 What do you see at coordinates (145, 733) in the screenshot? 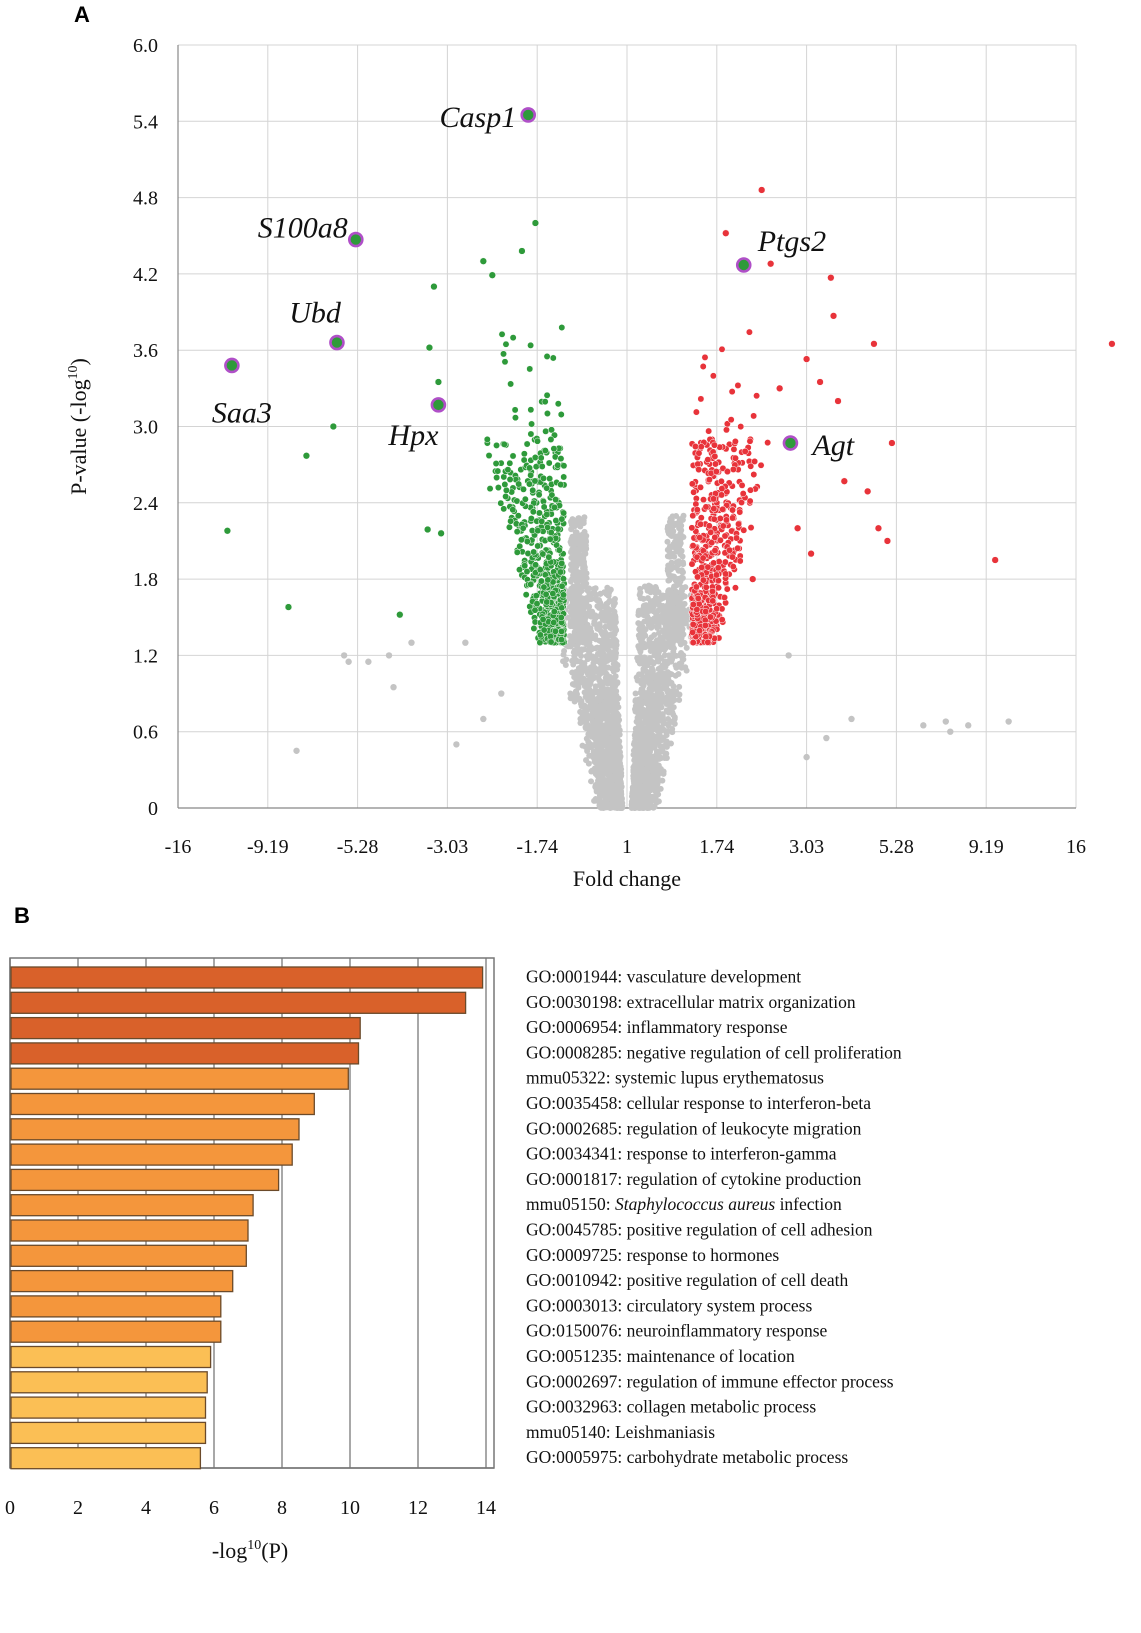
I see `y-tick-label: 0.6` at bounding box center [145, 733].